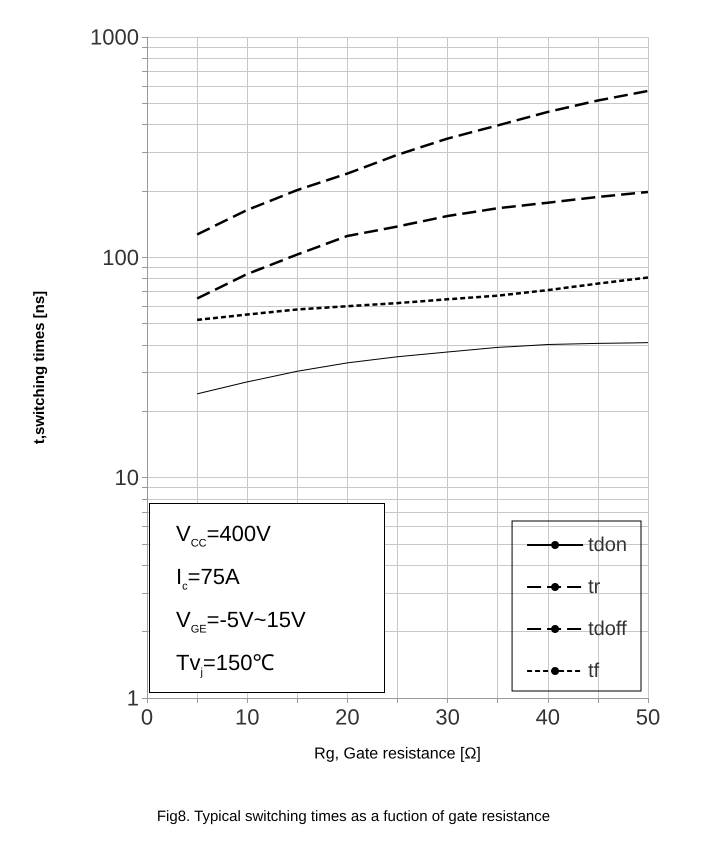 This screenshot has width=707, height=857. I want to click on y-axis-title: t,switching times [ns], so click(39, 367).